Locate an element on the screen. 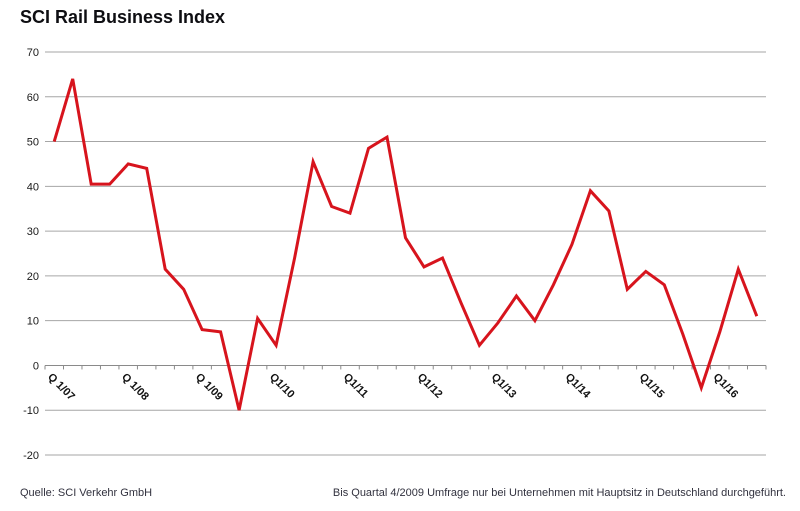 Image resolution: width=800 pixels, height=511 pixels. x-axis-tick-label: Q 1/08 is located at coordinates (135, 387).